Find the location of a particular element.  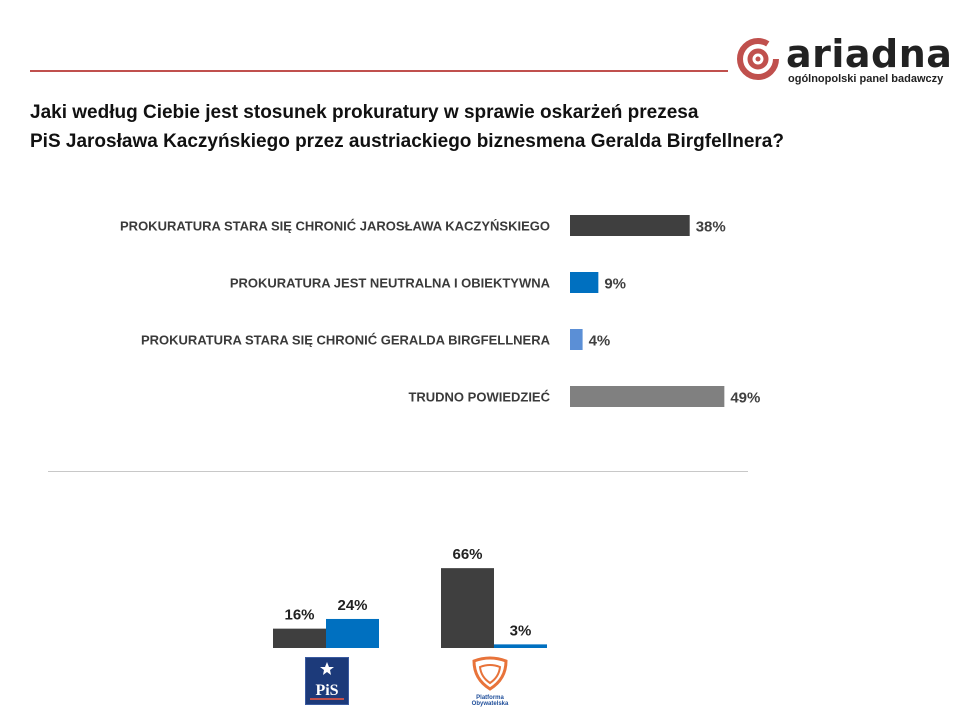

party-value-label-0-1: 24% is located at coordinates (352, 605).